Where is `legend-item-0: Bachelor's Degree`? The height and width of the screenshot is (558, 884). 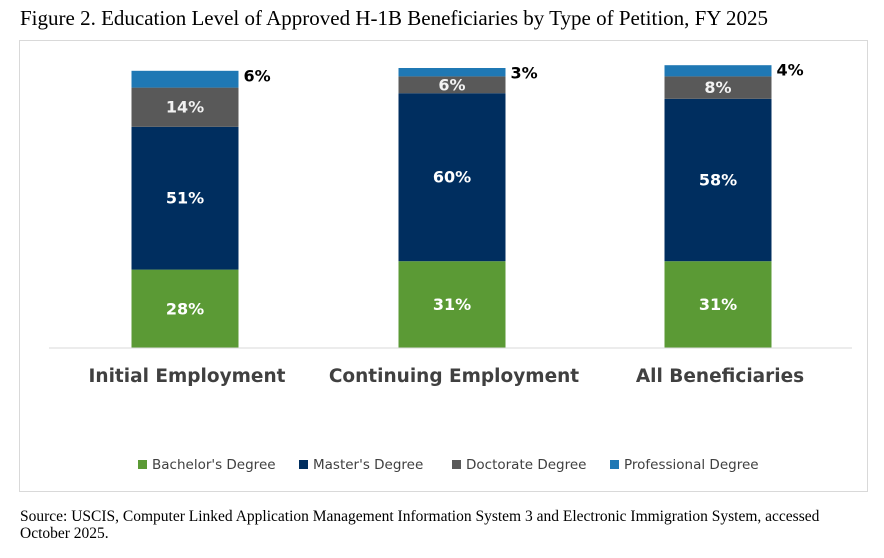
legend-item-0: Bachelor's Degree is located at coordinates (207, 465).